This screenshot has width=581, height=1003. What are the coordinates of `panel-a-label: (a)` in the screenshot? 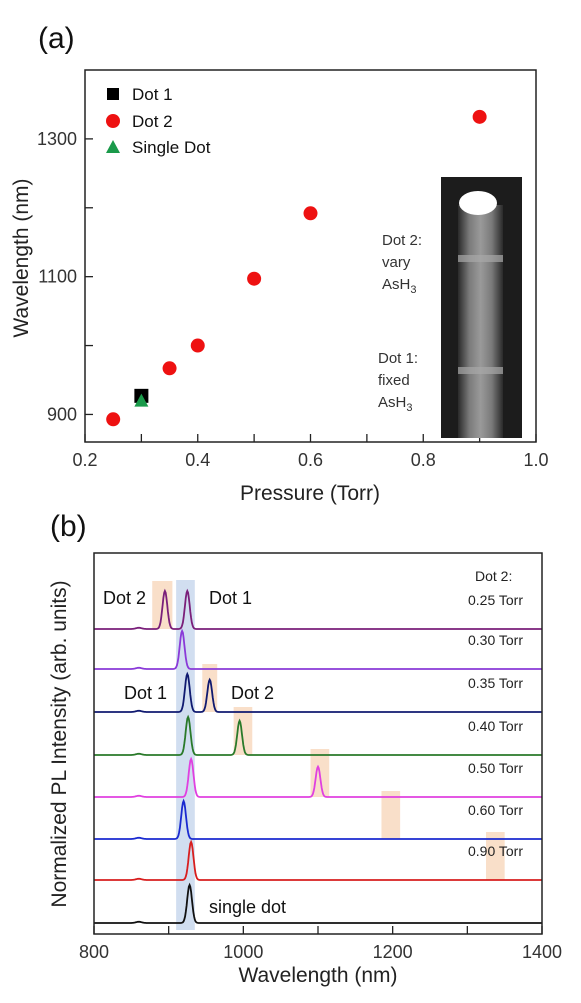 It's located at (56, 38).